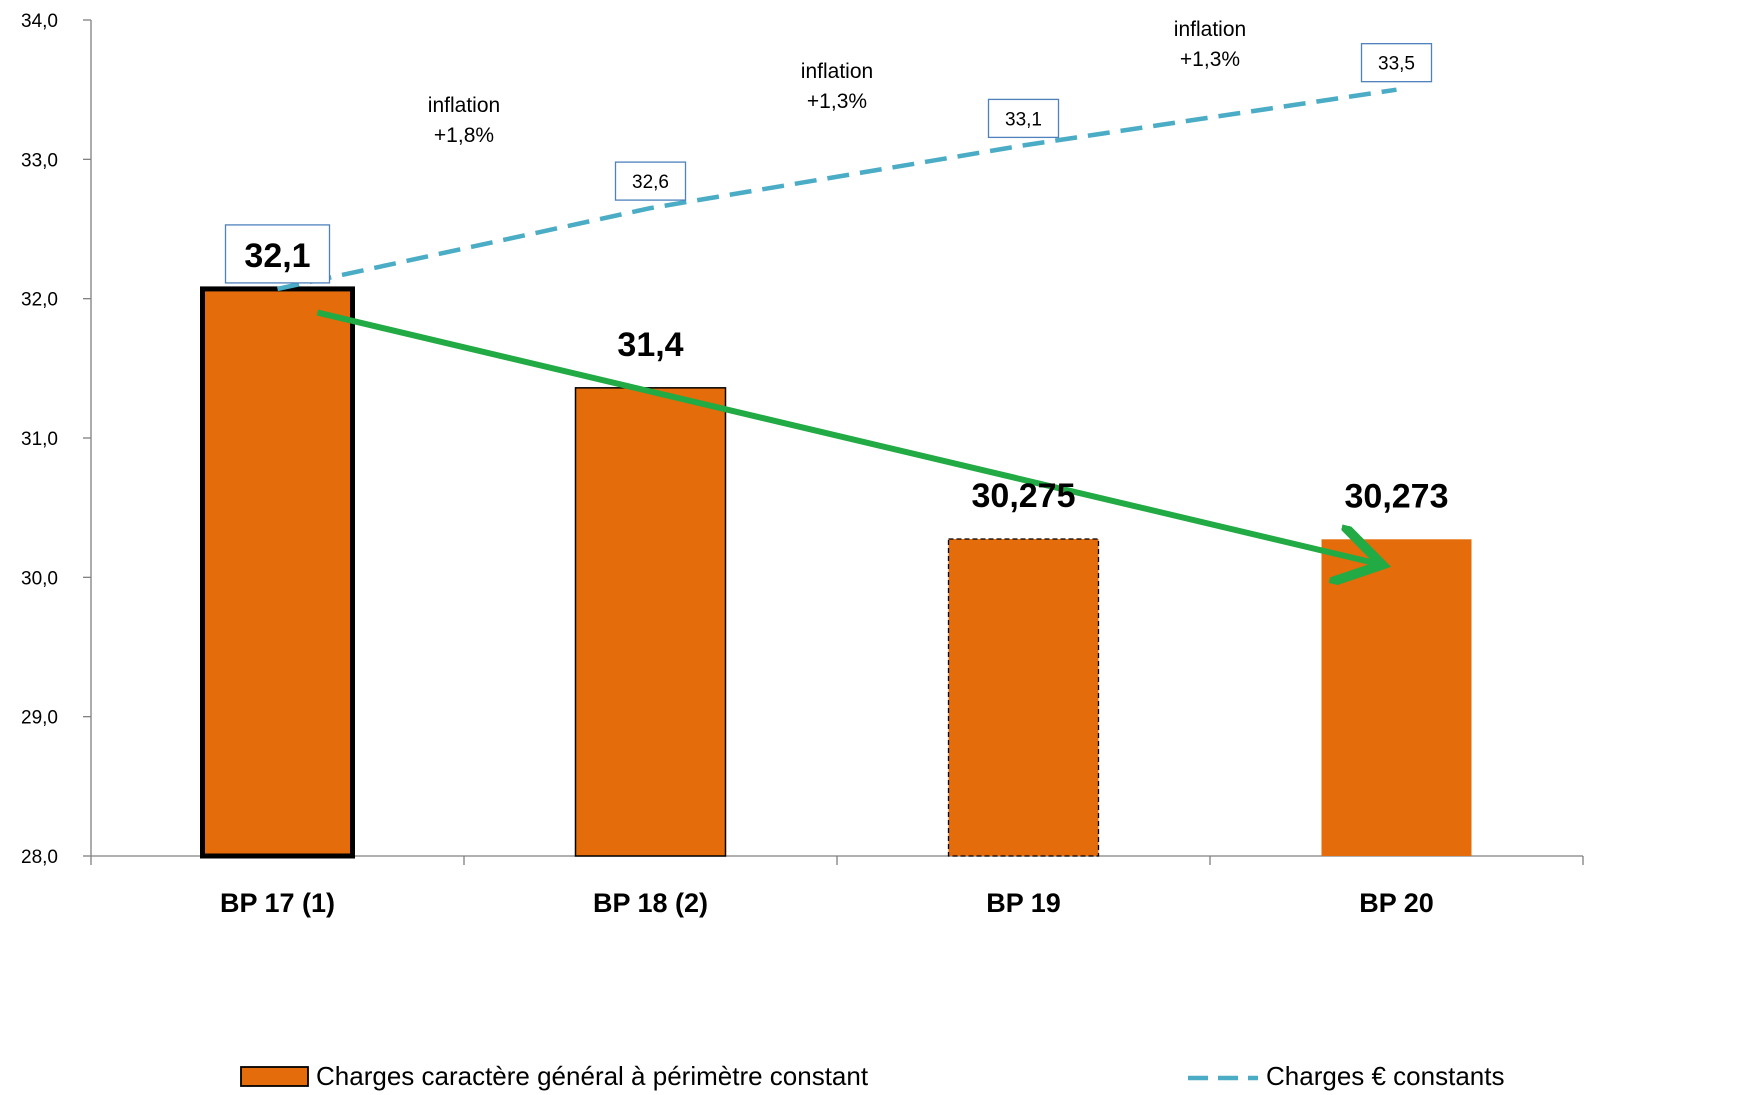 The height and width of the screenshot is (1095, 1751). Describe the element at coordinates (39, 578) in the screenshot. I see `y-tick-label: 30,0` at that location.